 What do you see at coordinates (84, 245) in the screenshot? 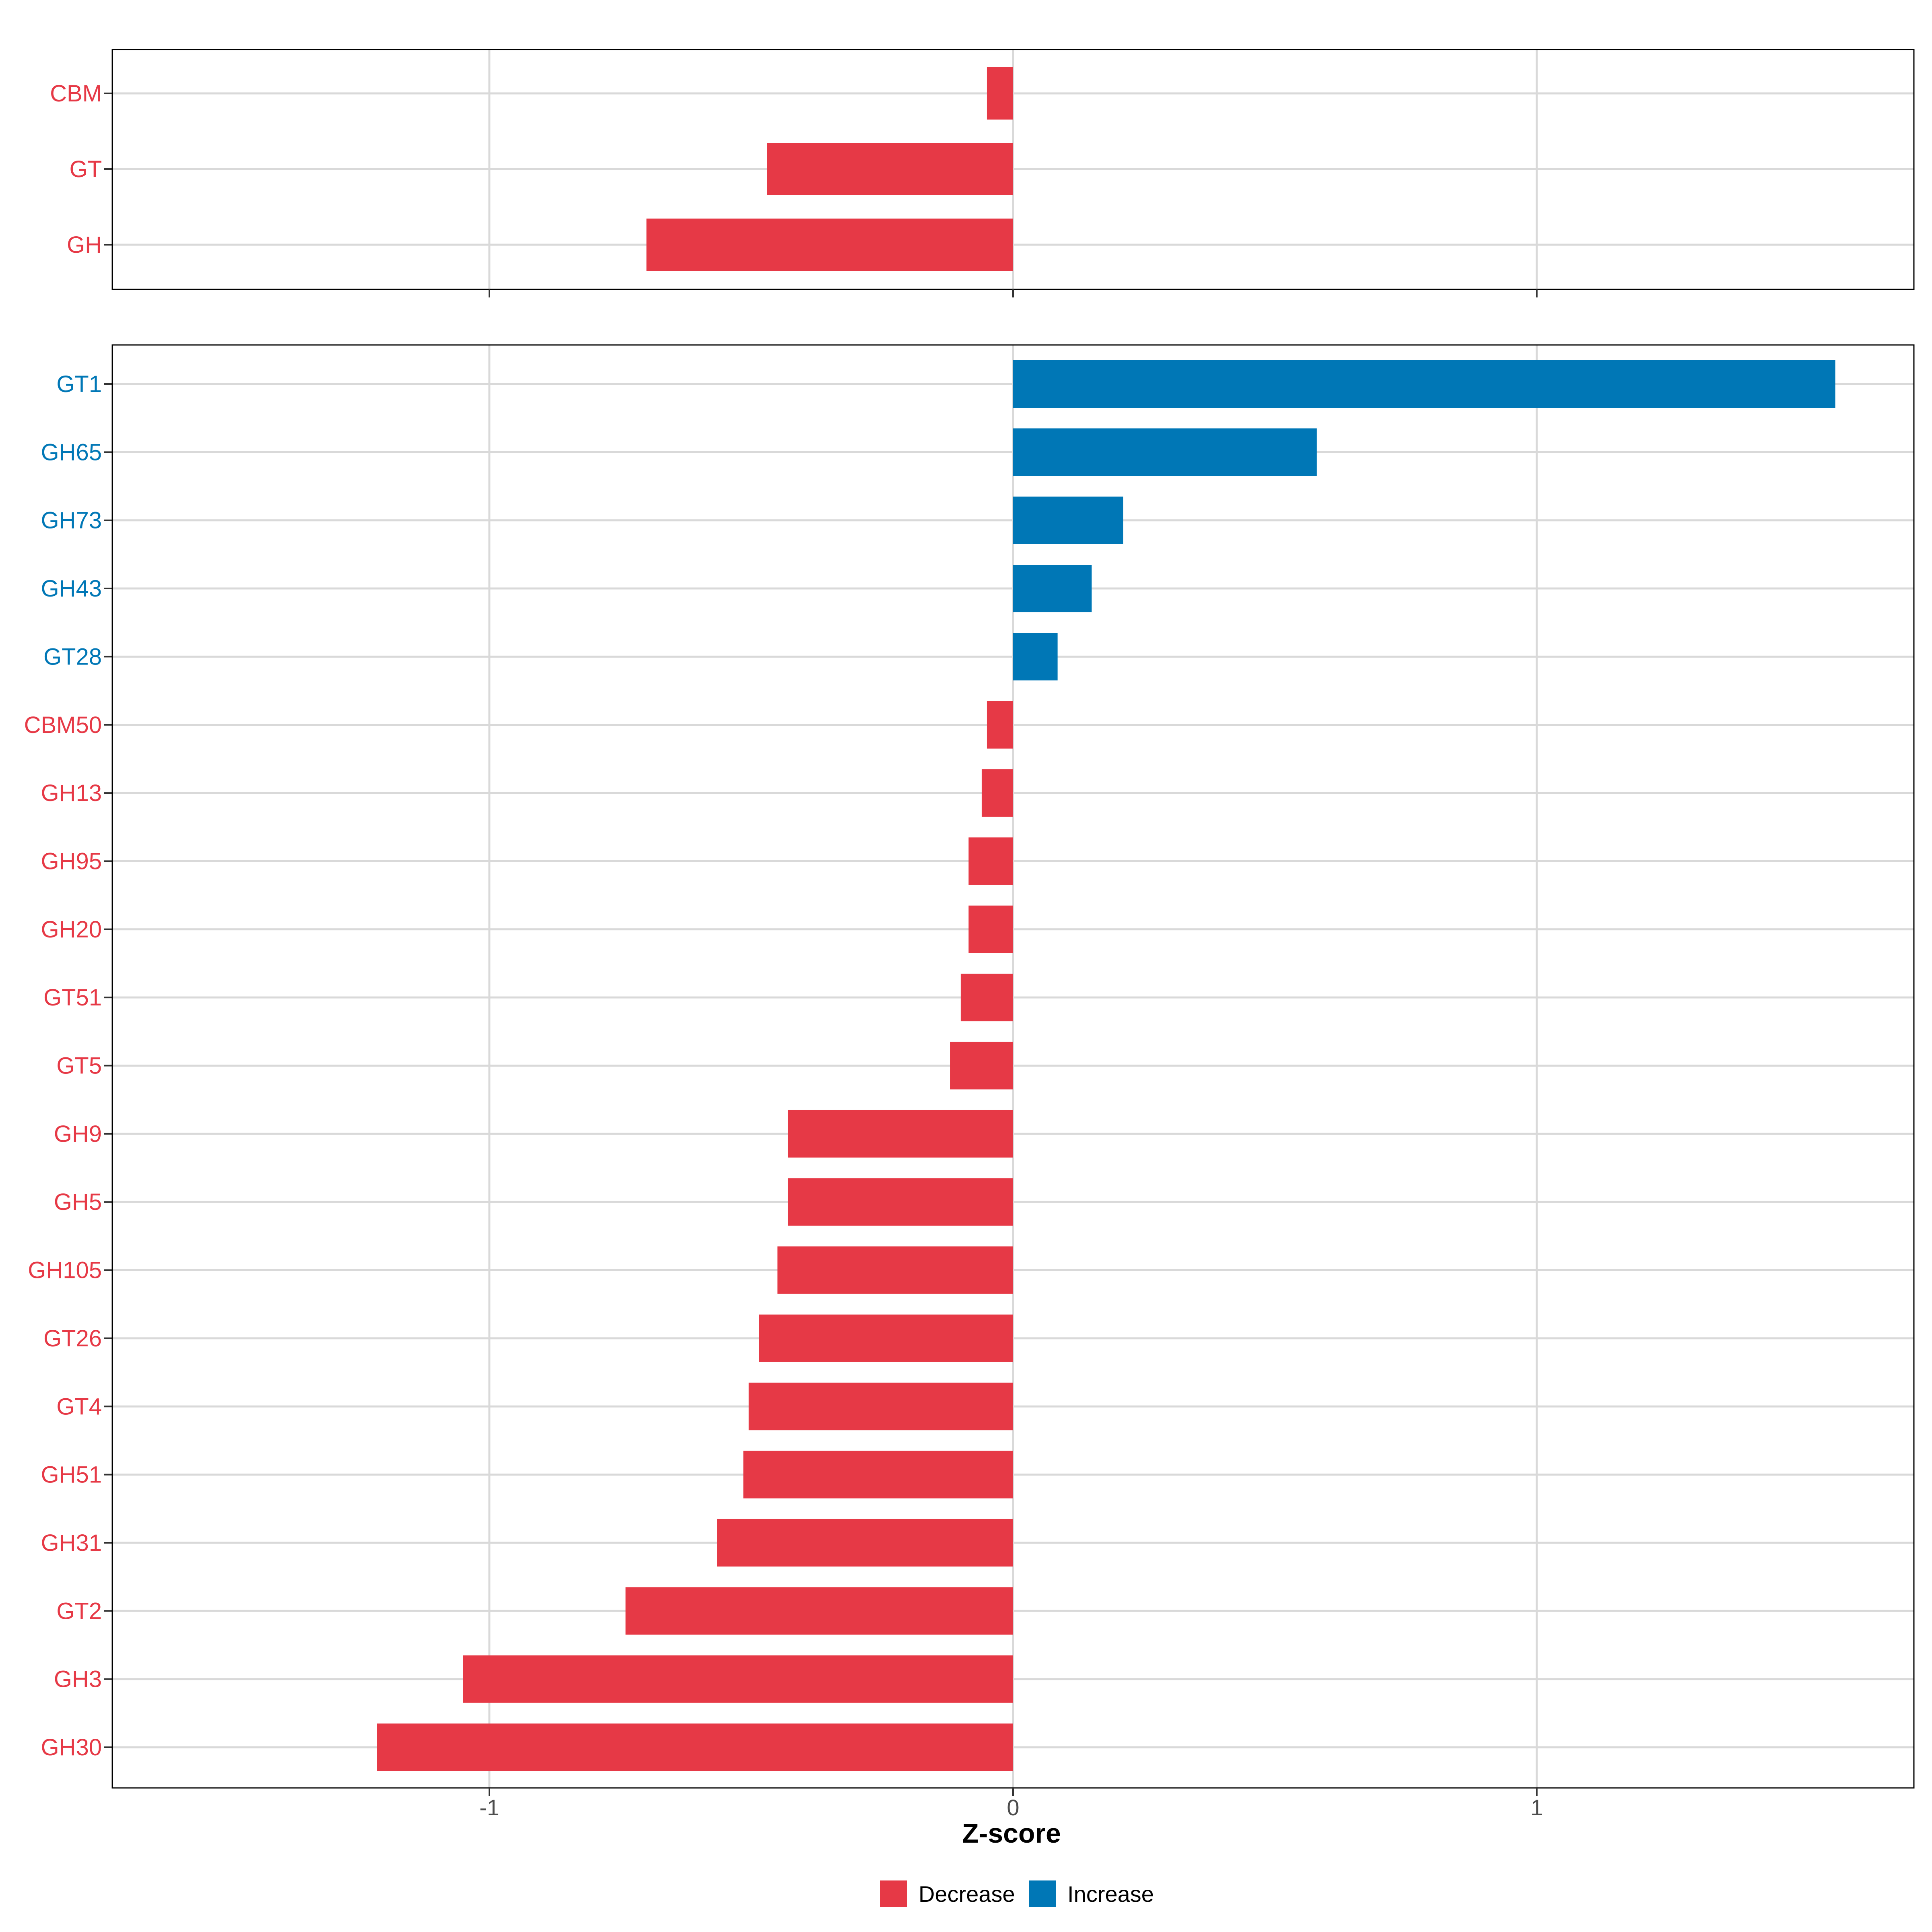
I see `y-label-gh: GH` at bounding box center [84, 245].